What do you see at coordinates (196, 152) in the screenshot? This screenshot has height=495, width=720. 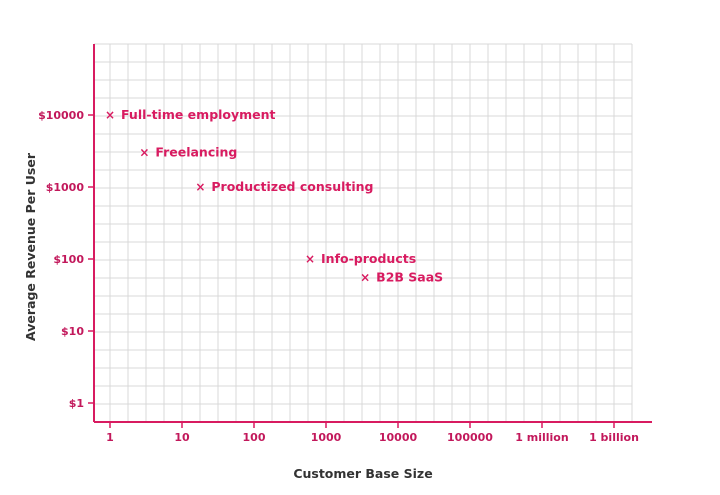 I see `point-label: Freelancing` at bounding box center [196, 152].